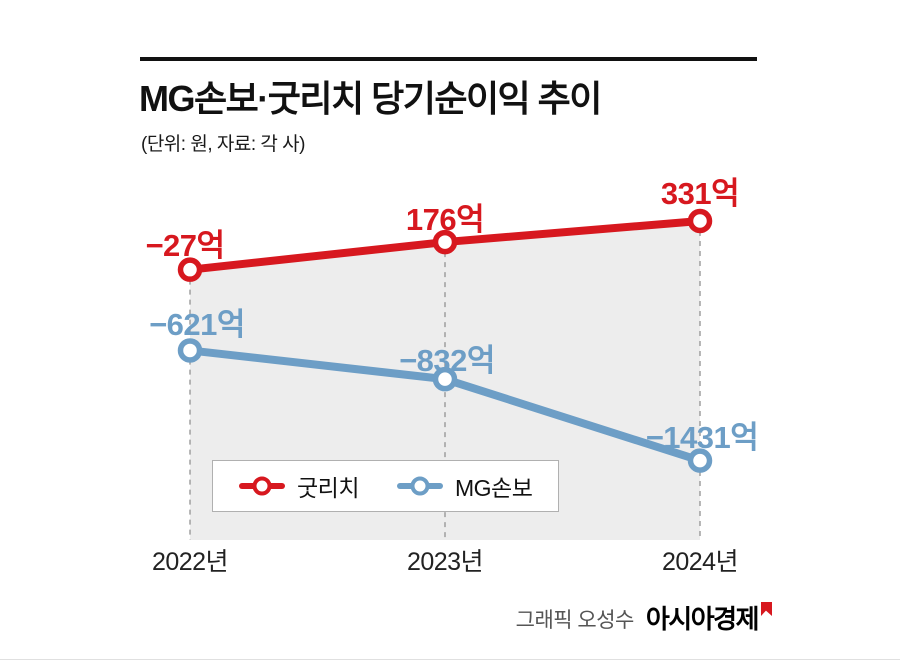 This screenshot has width=900, height=666. What do you see at coordinates (702, 437) in the screenshot?
I see `point-label-mgsonbo-2024: −1431억` at bounding box center [702, 437].